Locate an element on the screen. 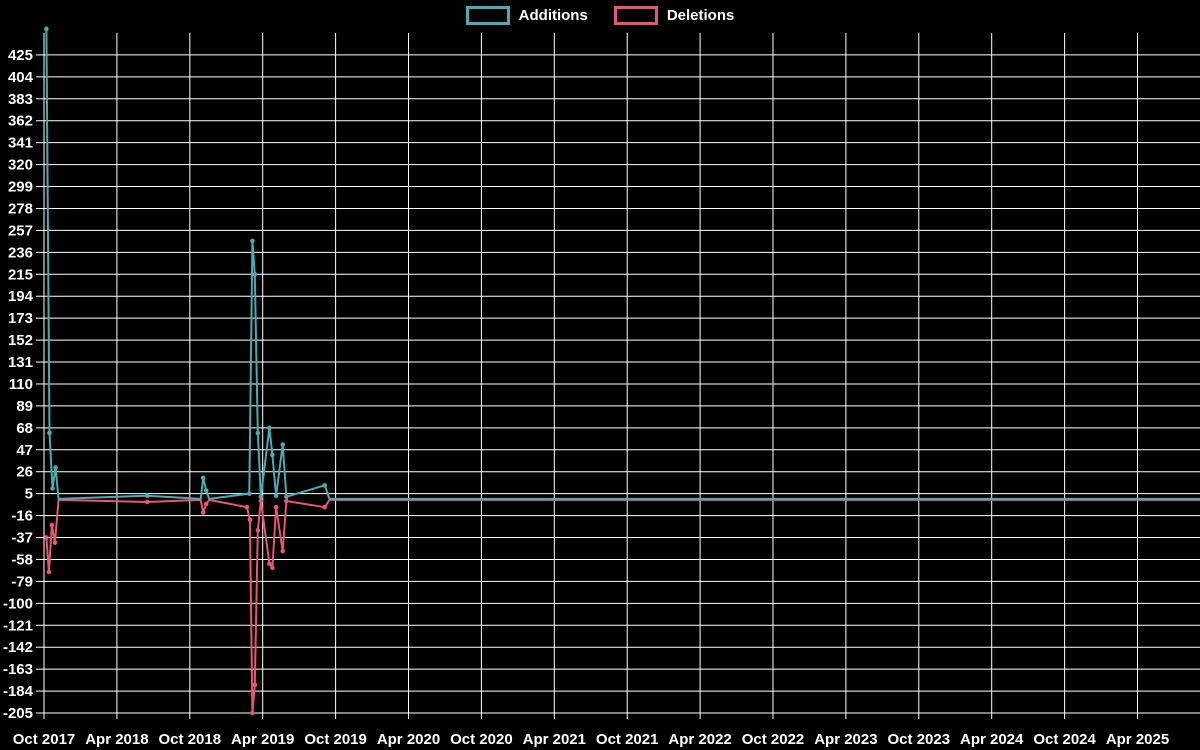 The width and height of the screenshot is (1200, 750). x-tick-label: Oct 2021 is located at coordinates (627, 739).